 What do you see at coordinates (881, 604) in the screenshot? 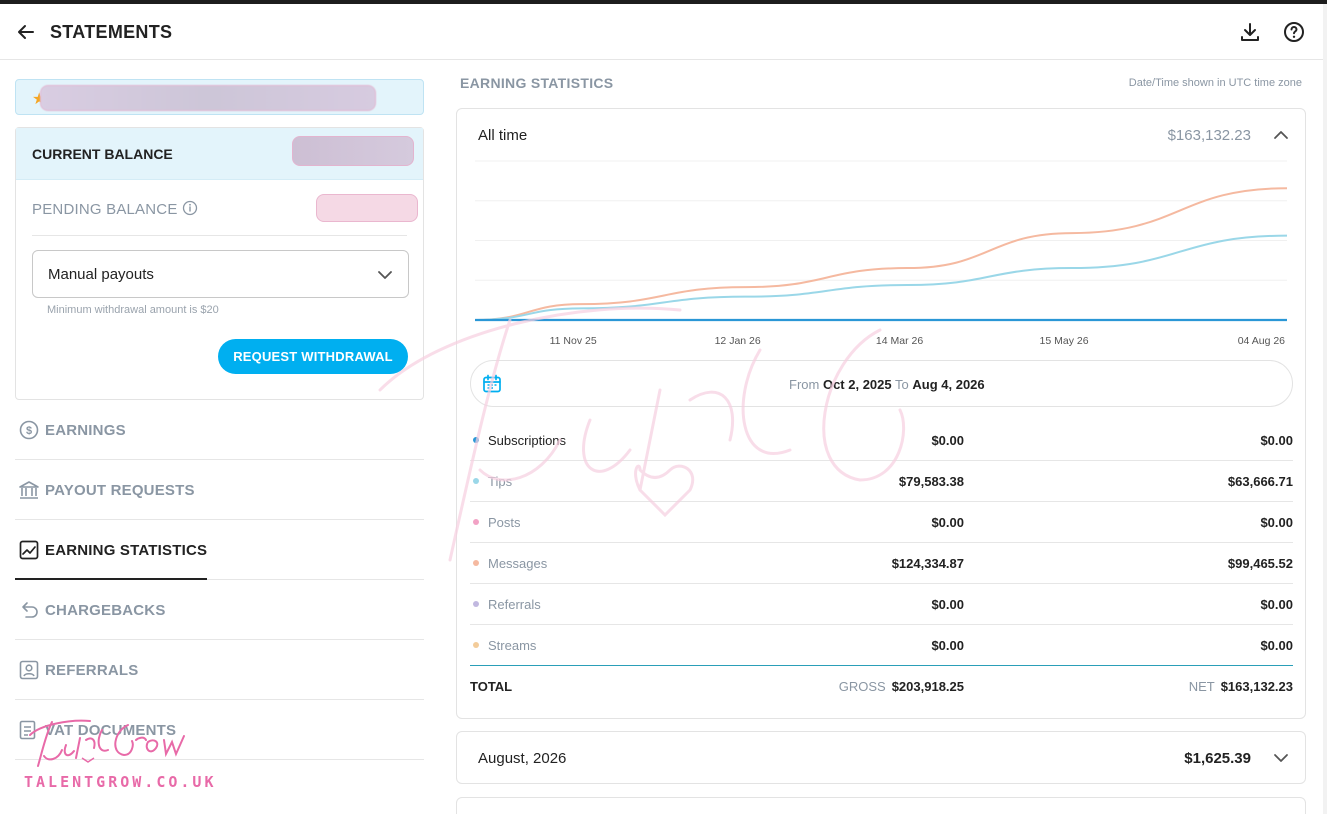
I see `table-row: Referrals $0.00 $0.00` at bounding box center [881, 604].